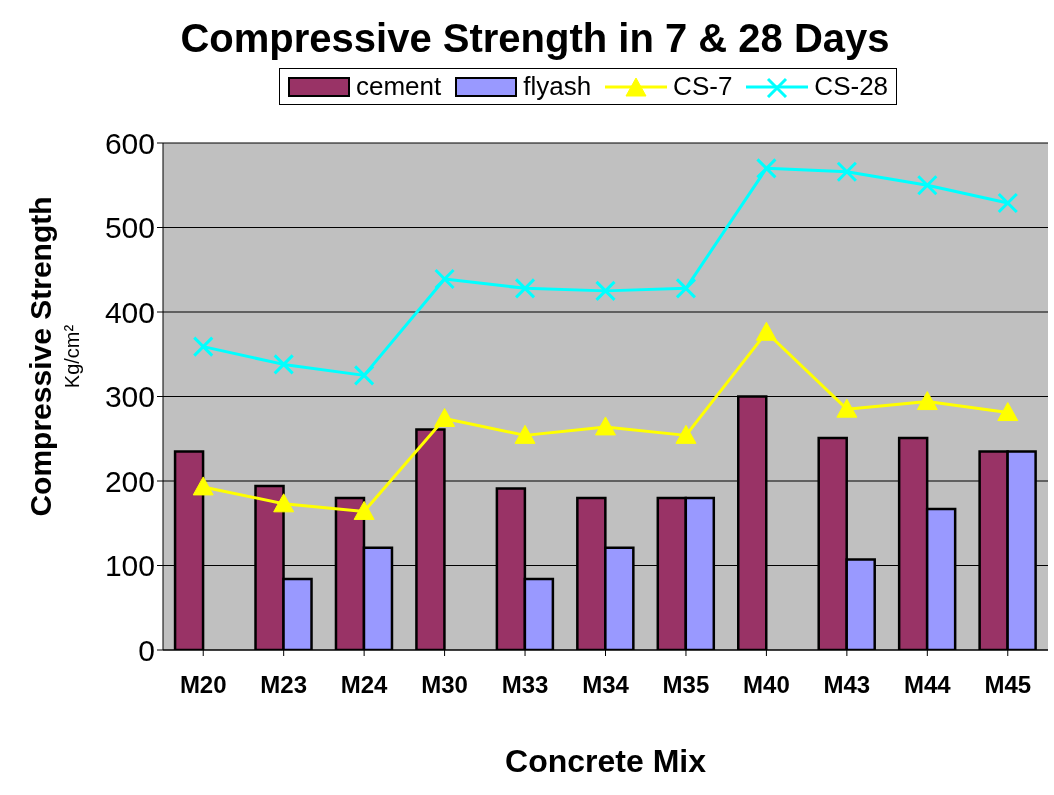  I want to click on x-tick-label: M45, so click(1008, 685).